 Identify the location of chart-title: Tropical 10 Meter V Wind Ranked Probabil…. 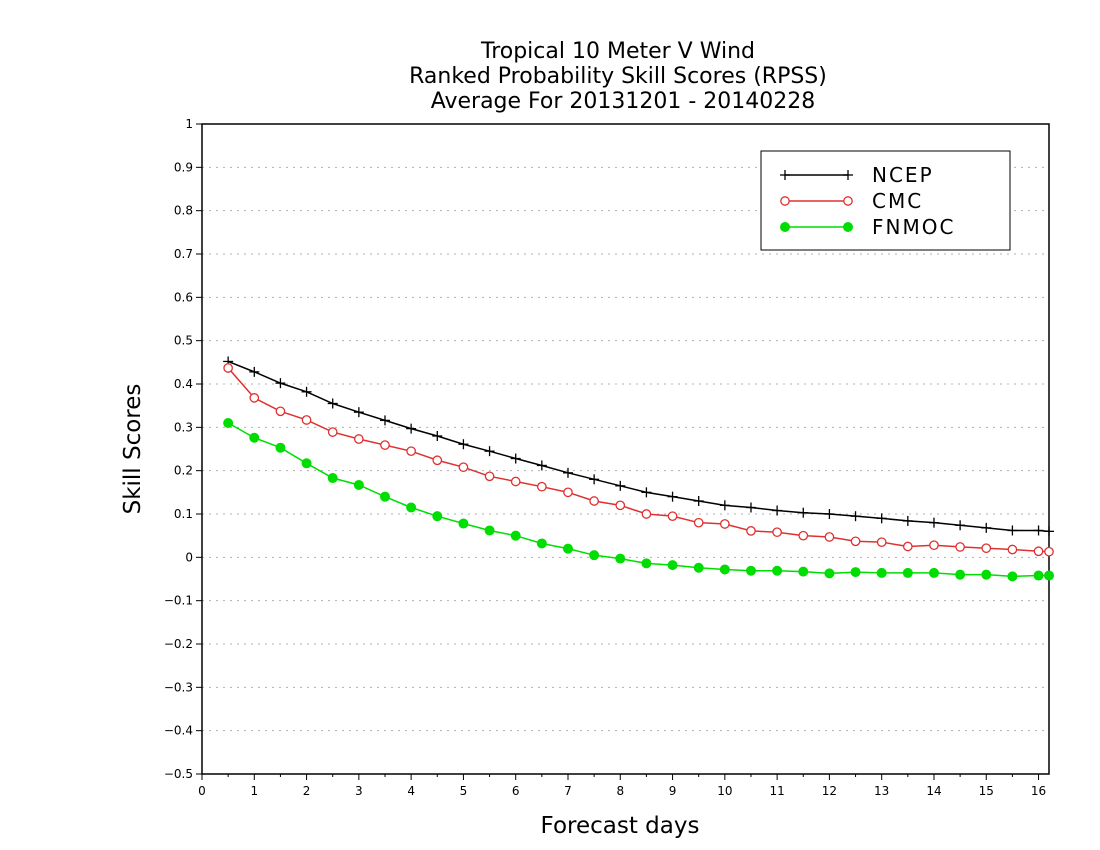
(618, 76).